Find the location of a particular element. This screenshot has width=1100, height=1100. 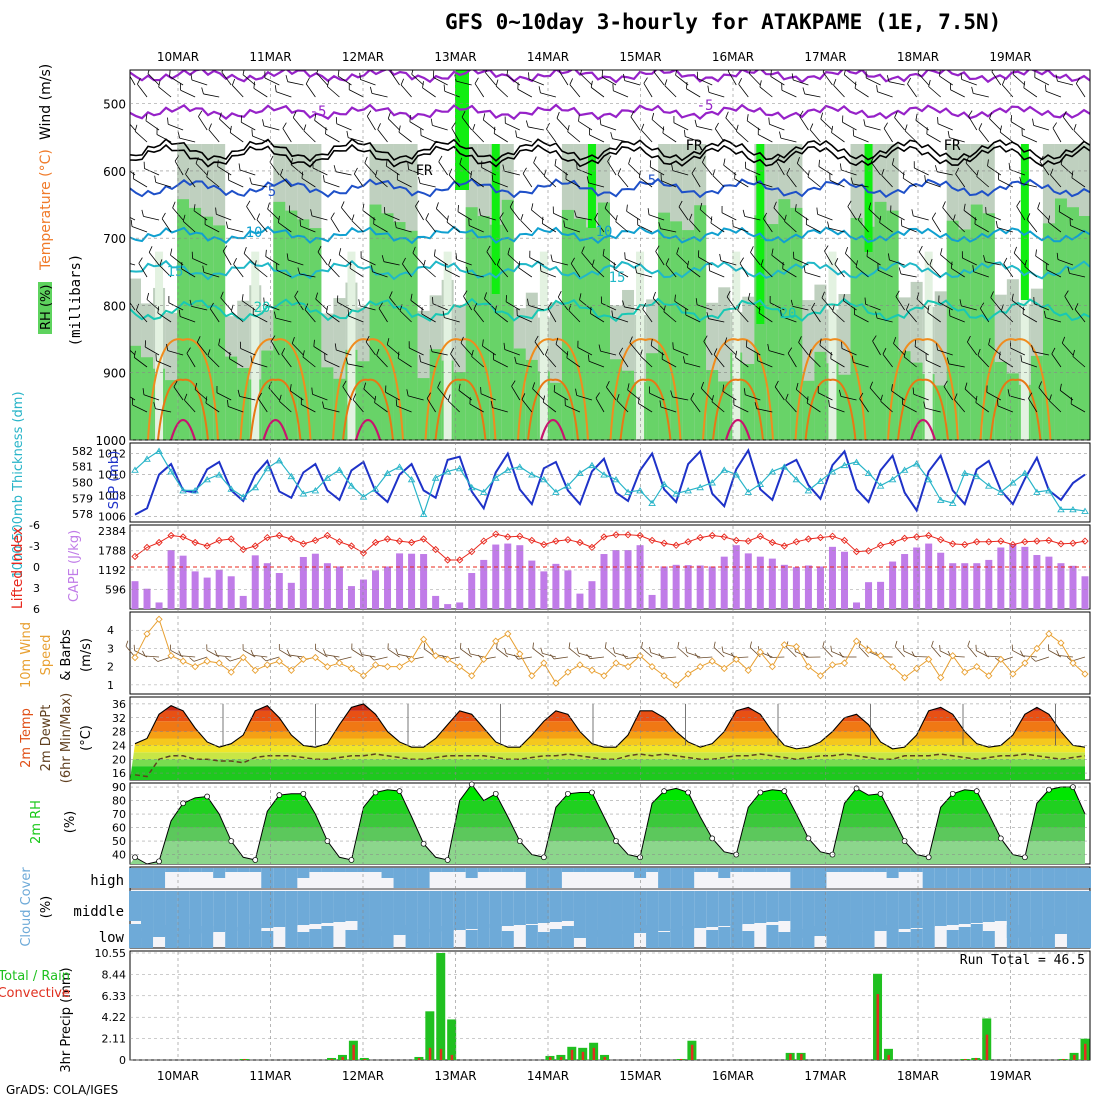

precip-tick: 0 is located at coordinates (122, 1060).